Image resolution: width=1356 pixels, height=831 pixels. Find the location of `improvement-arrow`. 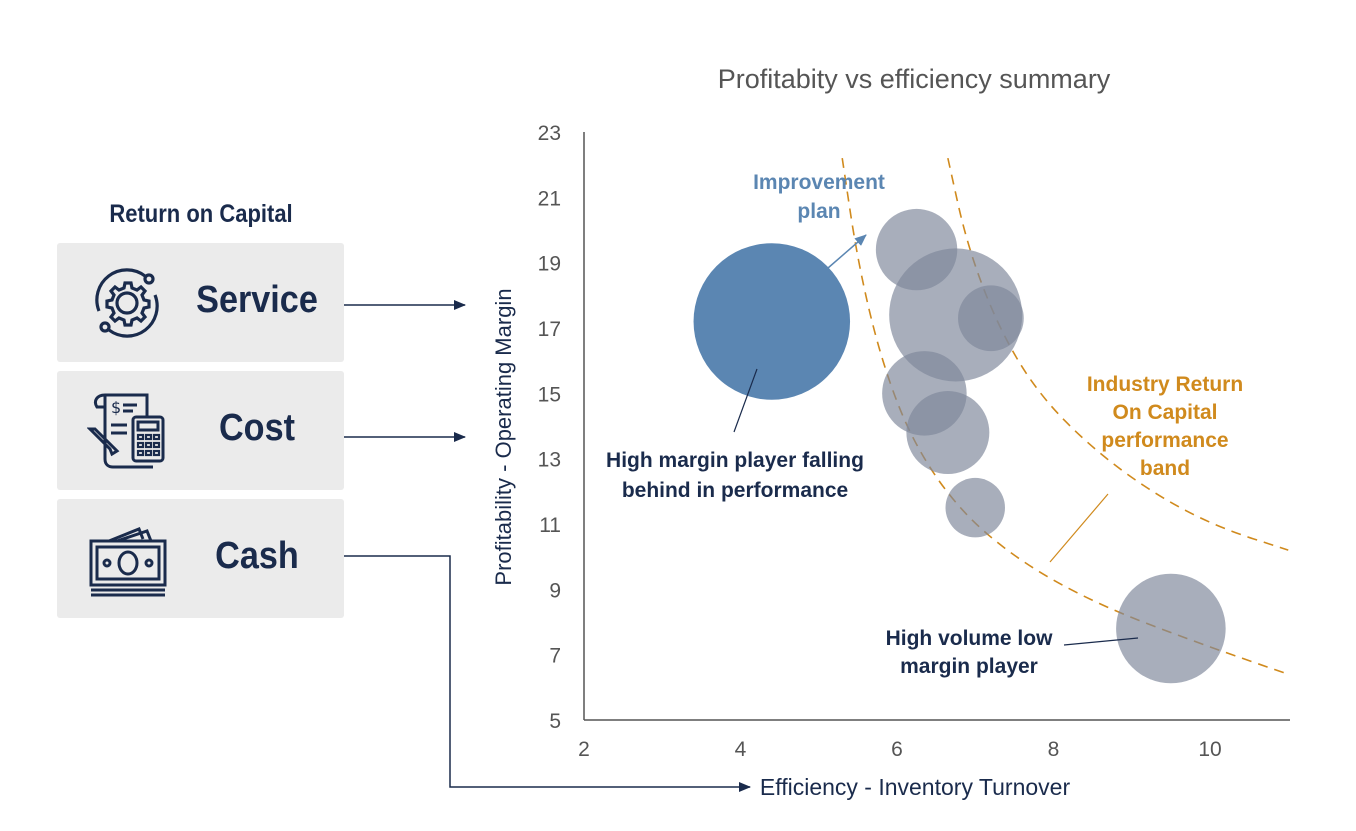

improvement-arrow is located at coordinates (847, 251).